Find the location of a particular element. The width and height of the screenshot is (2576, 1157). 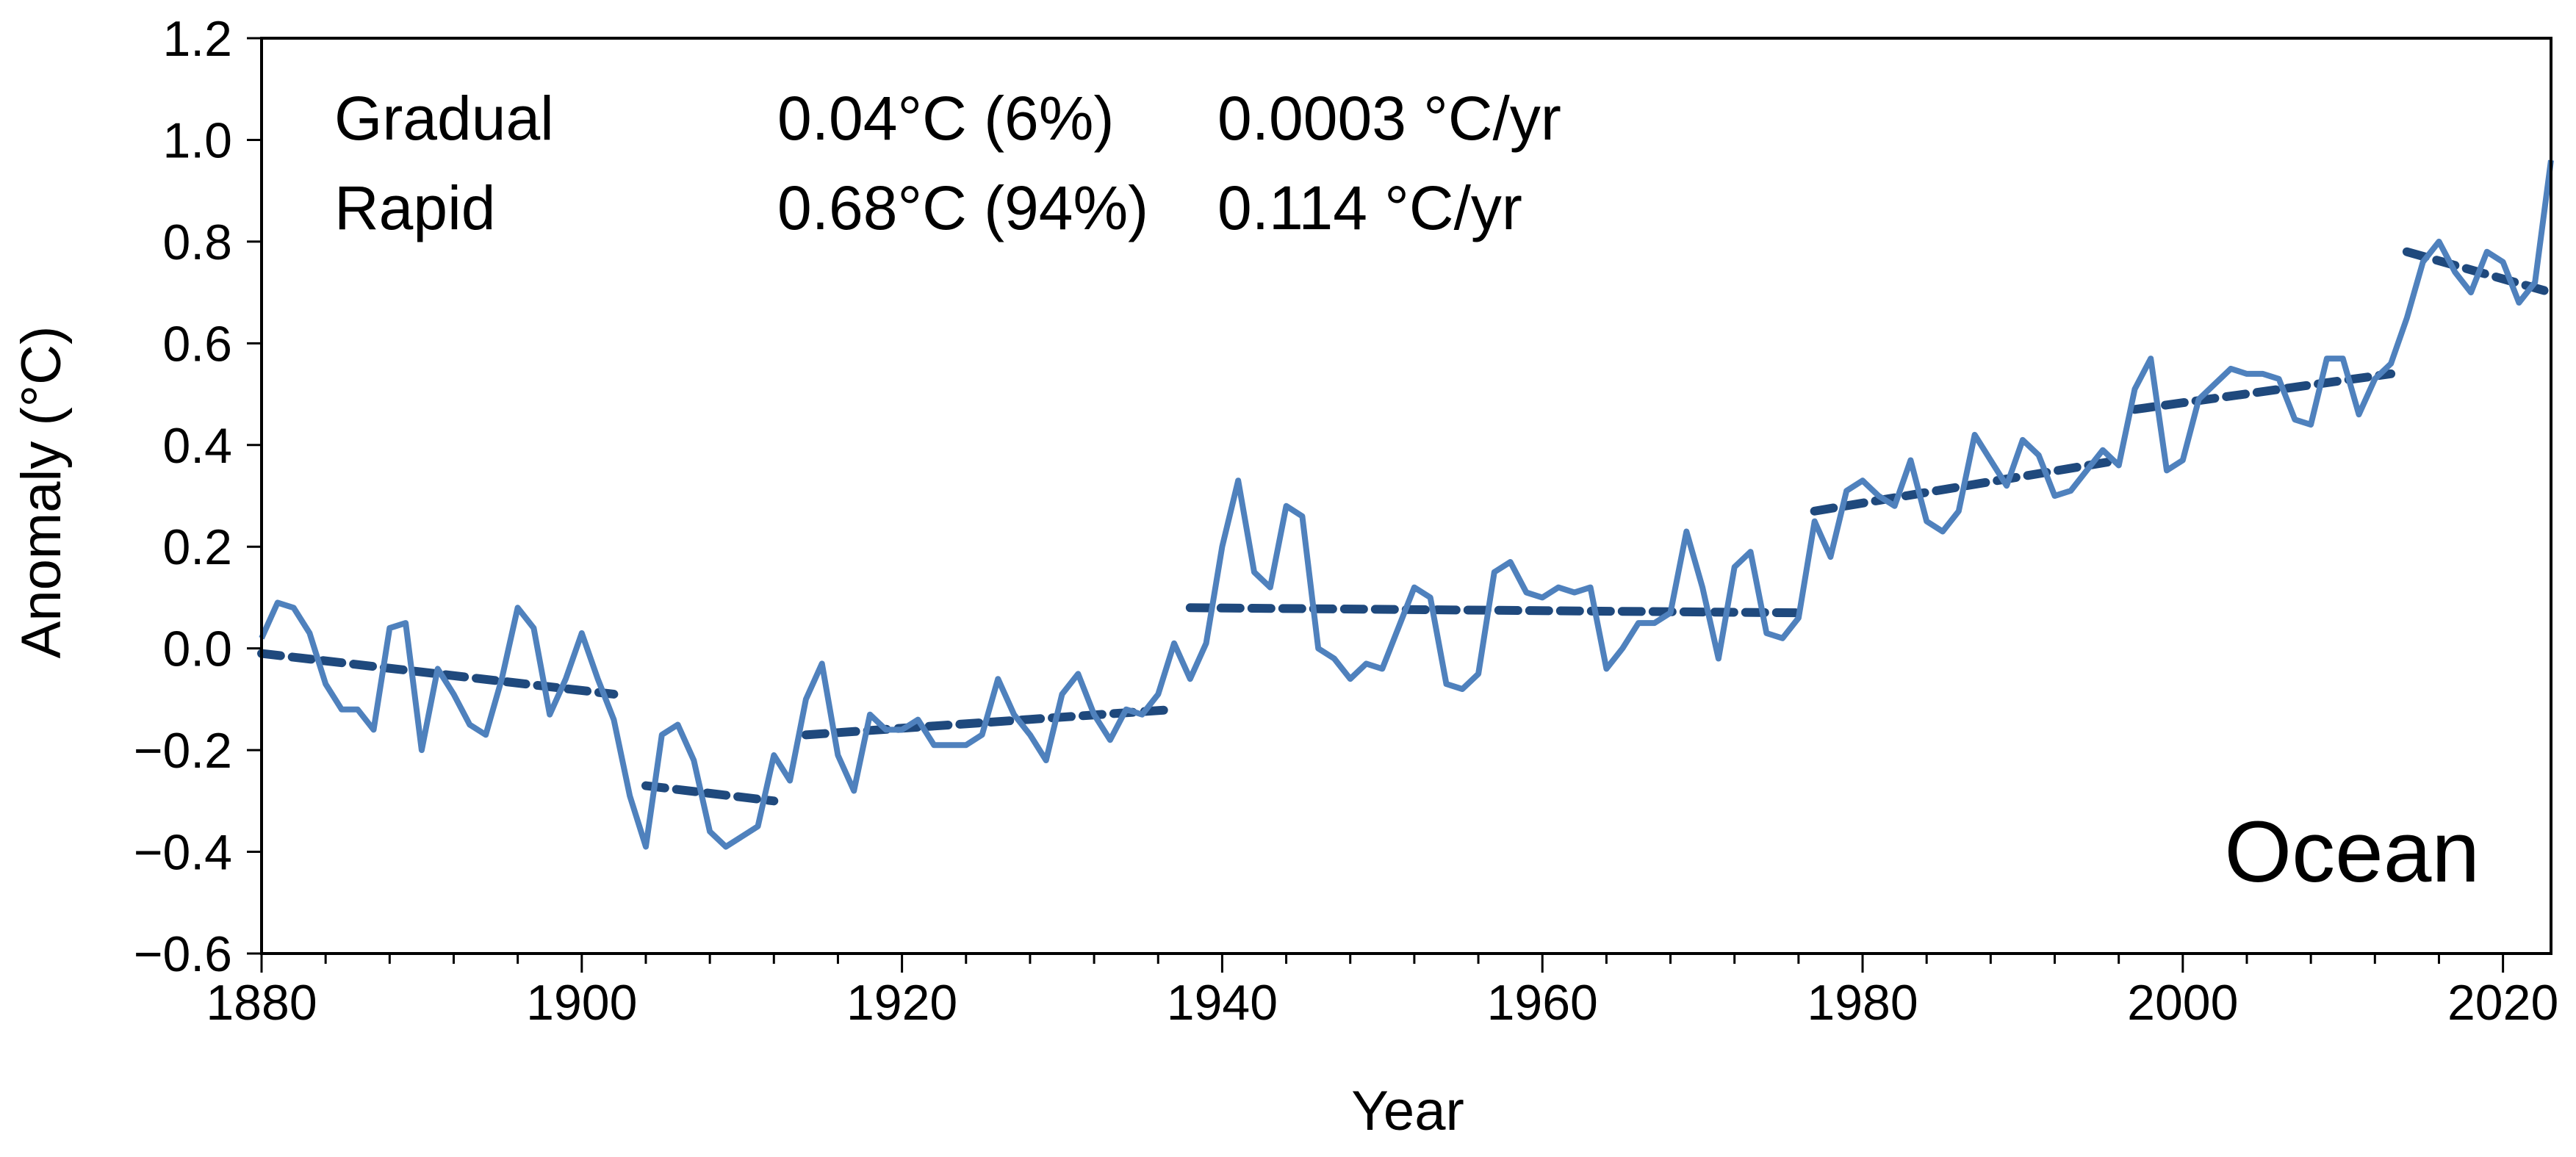

y-axis-title: Anomaly (°C) is located at coordinates (41, 492).